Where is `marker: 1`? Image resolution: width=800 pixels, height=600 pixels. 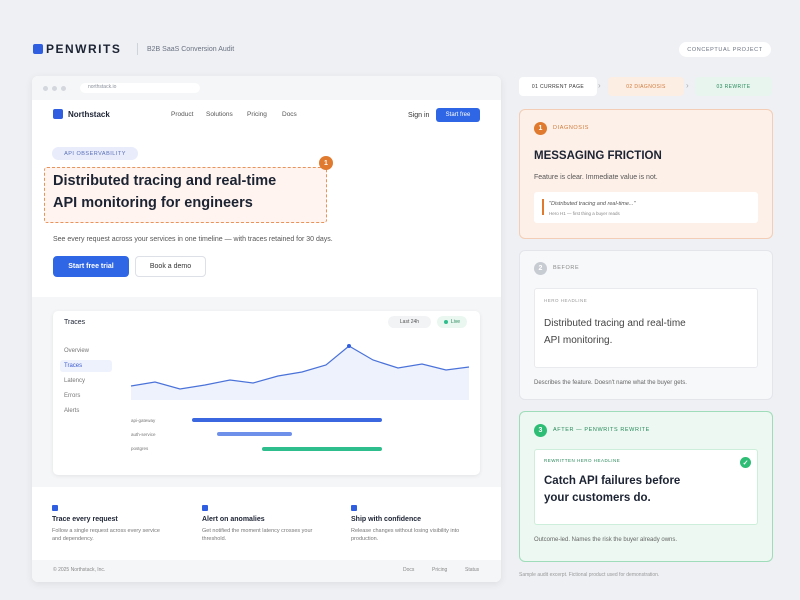
marker: 1 is located at coordinates (326, 163).